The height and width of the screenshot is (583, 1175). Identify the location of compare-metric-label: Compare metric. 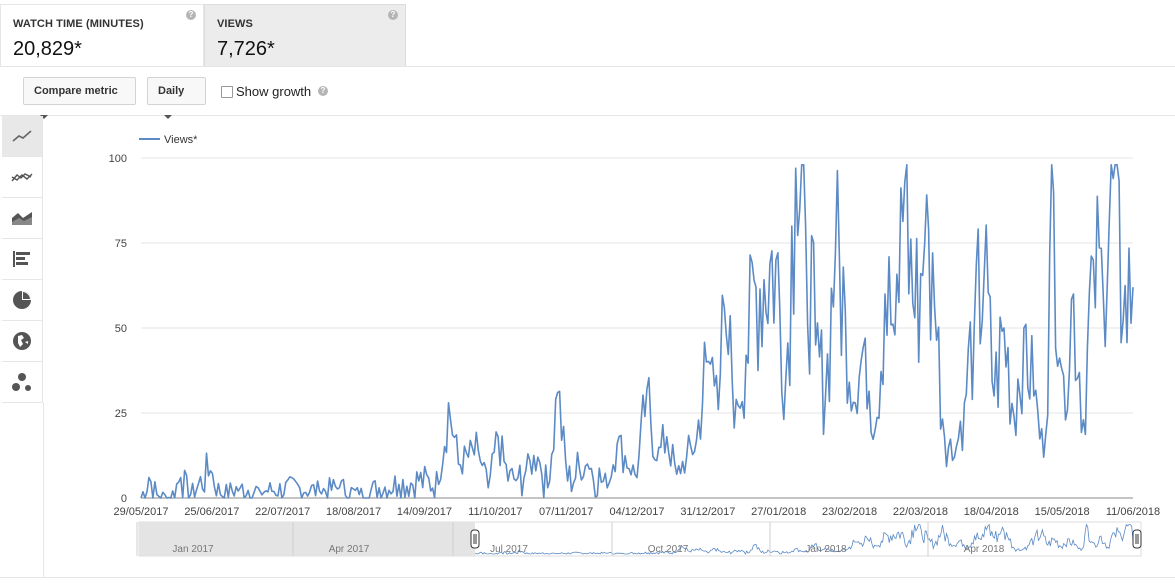
(76, 91).